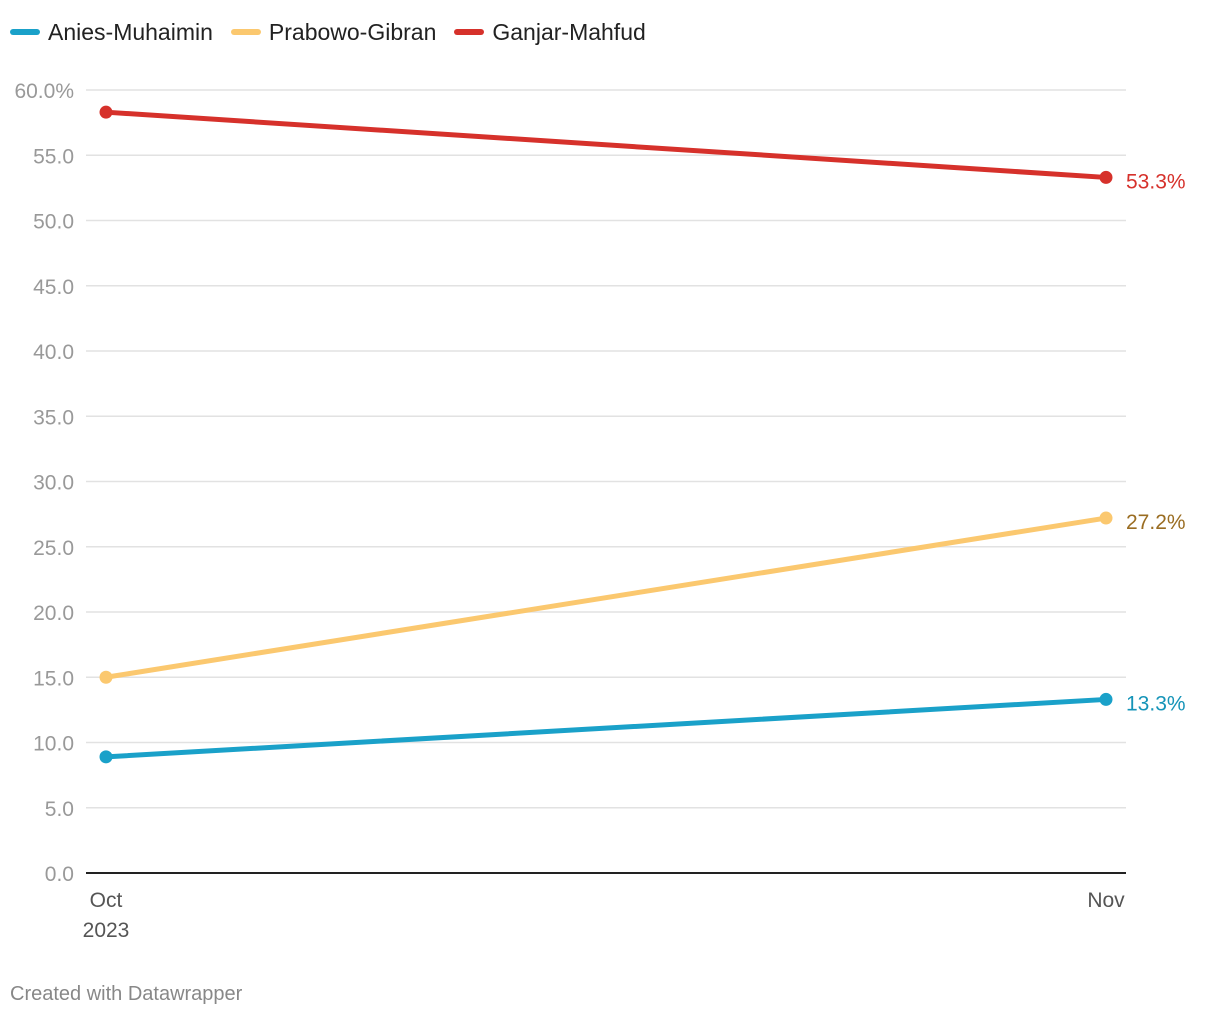 The width and height of the screenshot is (1220, 1020). What do you see at coordinates (1156, 181) in the screenshot?
I see `data-label: 53.3%` at bounding box center [1156, 181].